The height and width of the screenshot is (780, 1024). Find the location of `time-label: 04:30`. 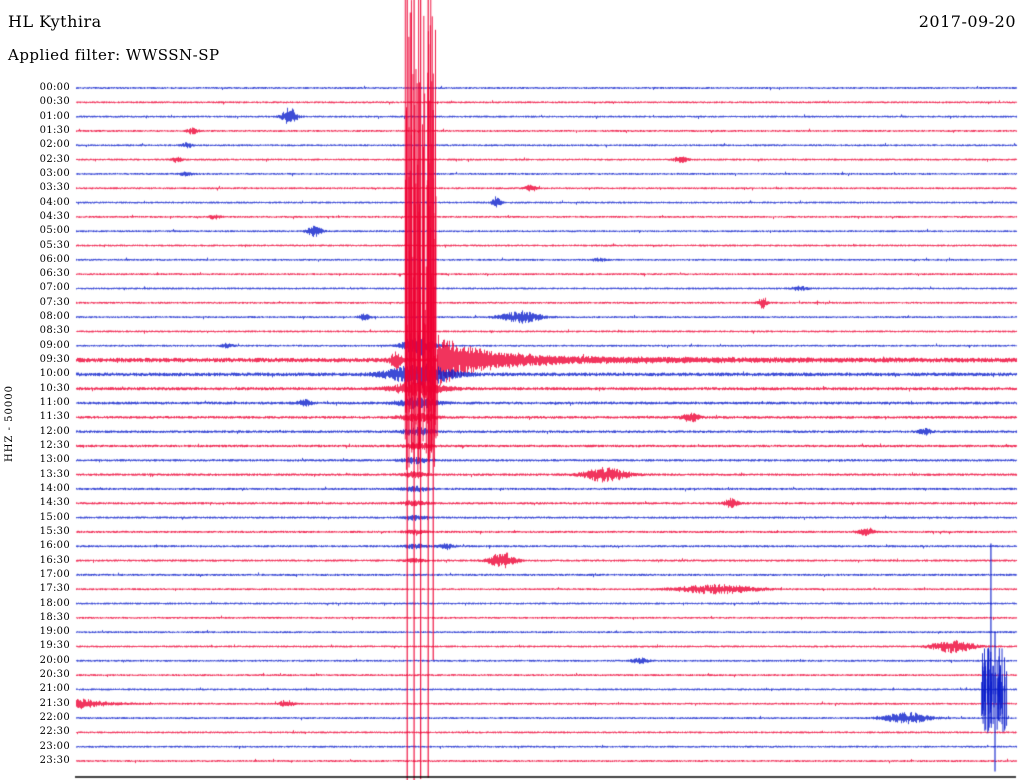

time-label: 04:30 is located at coordinates (54, 216).